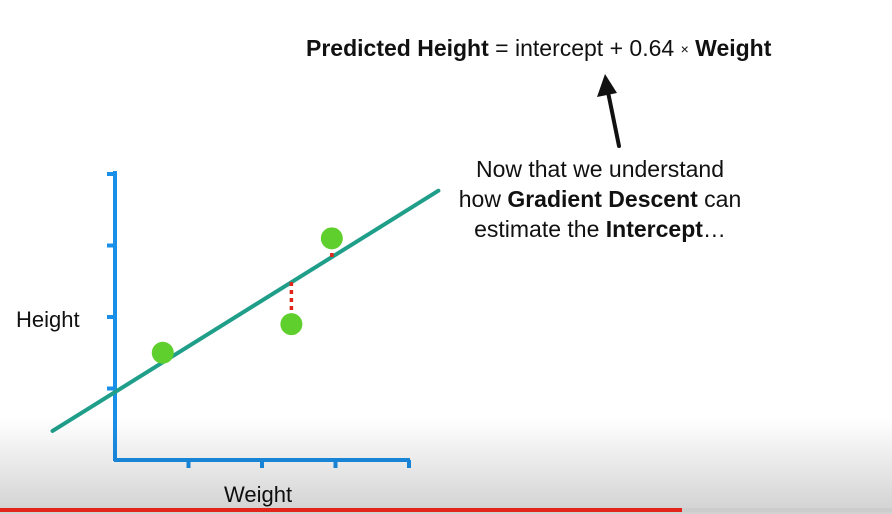  What do you see at coordinates (652, 48) in the screenshot?
I see `equation-slope: 0.64` at bounding box center [652, 48].